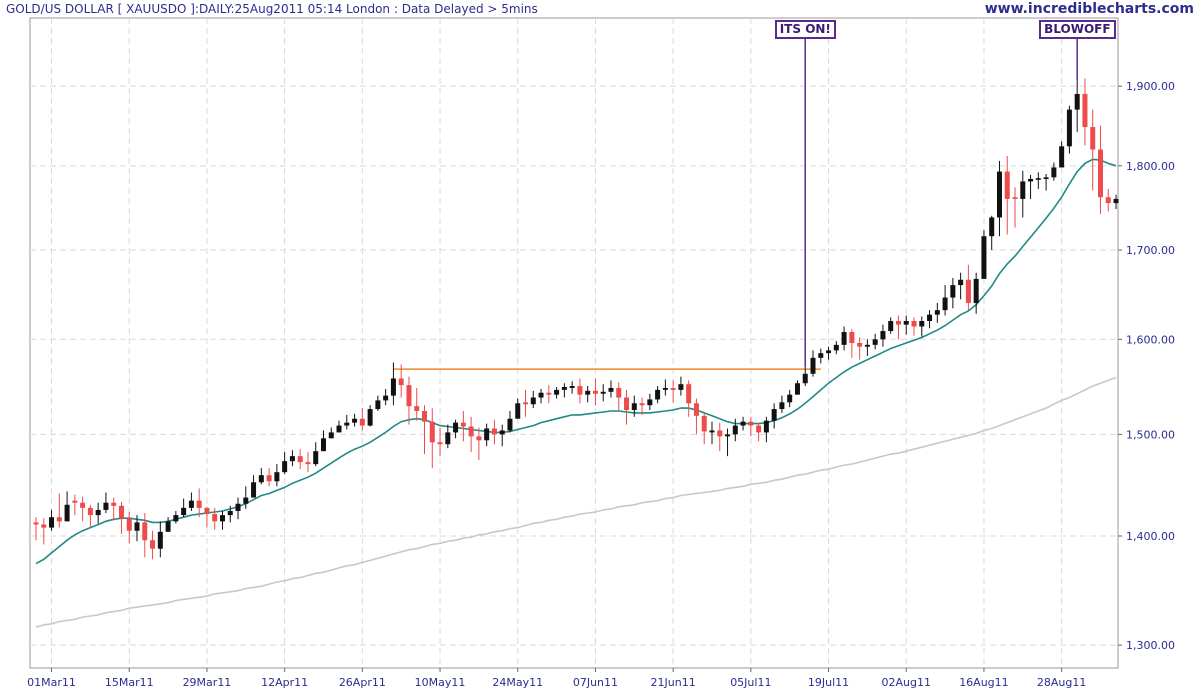  Describe the element at coordinates (1150, 536) in the screenshot. I see `y-tick-label: 1,400.00` at that location.